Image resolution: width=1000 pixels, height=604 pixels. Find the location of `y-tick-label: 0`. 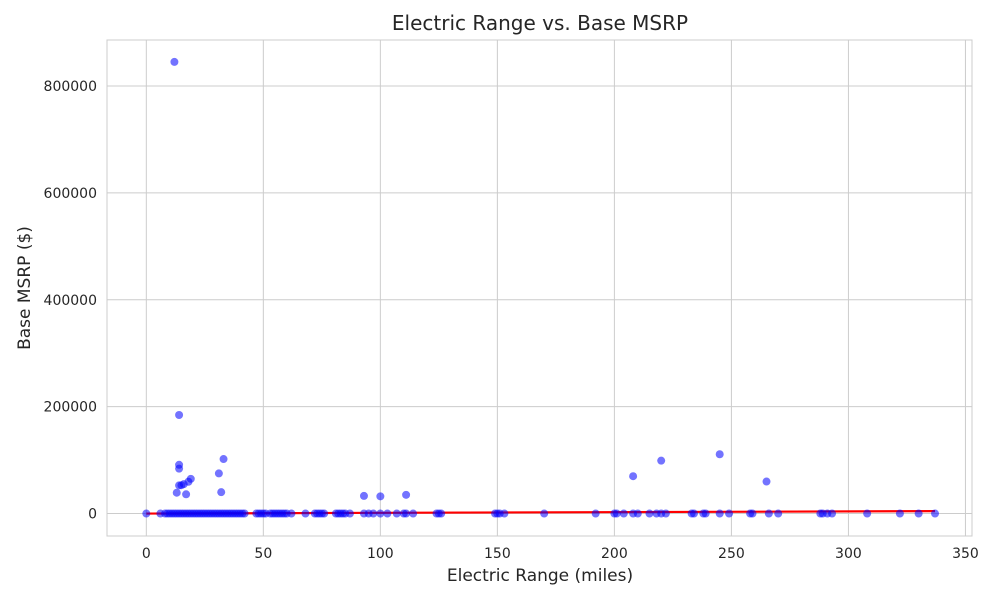

y-tick-label: 0 is located at coordinates (92, 515).